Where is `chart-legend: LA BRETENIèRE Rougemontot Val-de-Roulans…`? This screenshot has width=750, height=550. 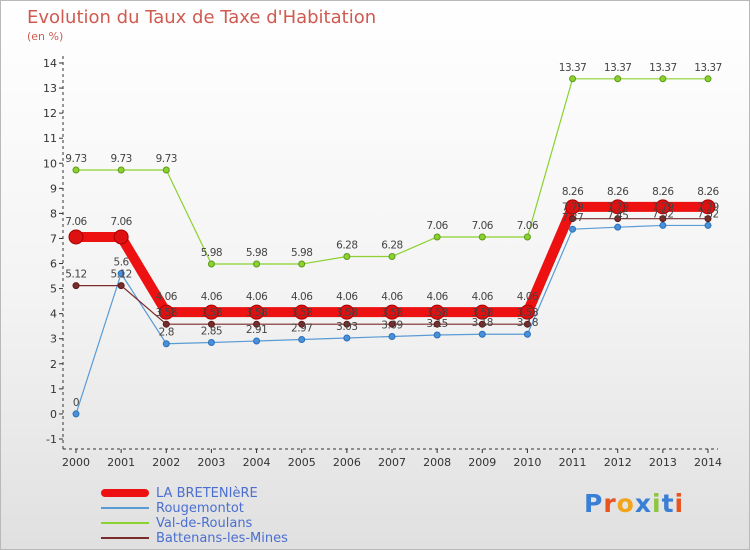
chart-legend: LA BRETENIèRE Rougemontot Val-de-Roulans… is located at coordinates (231, 516).